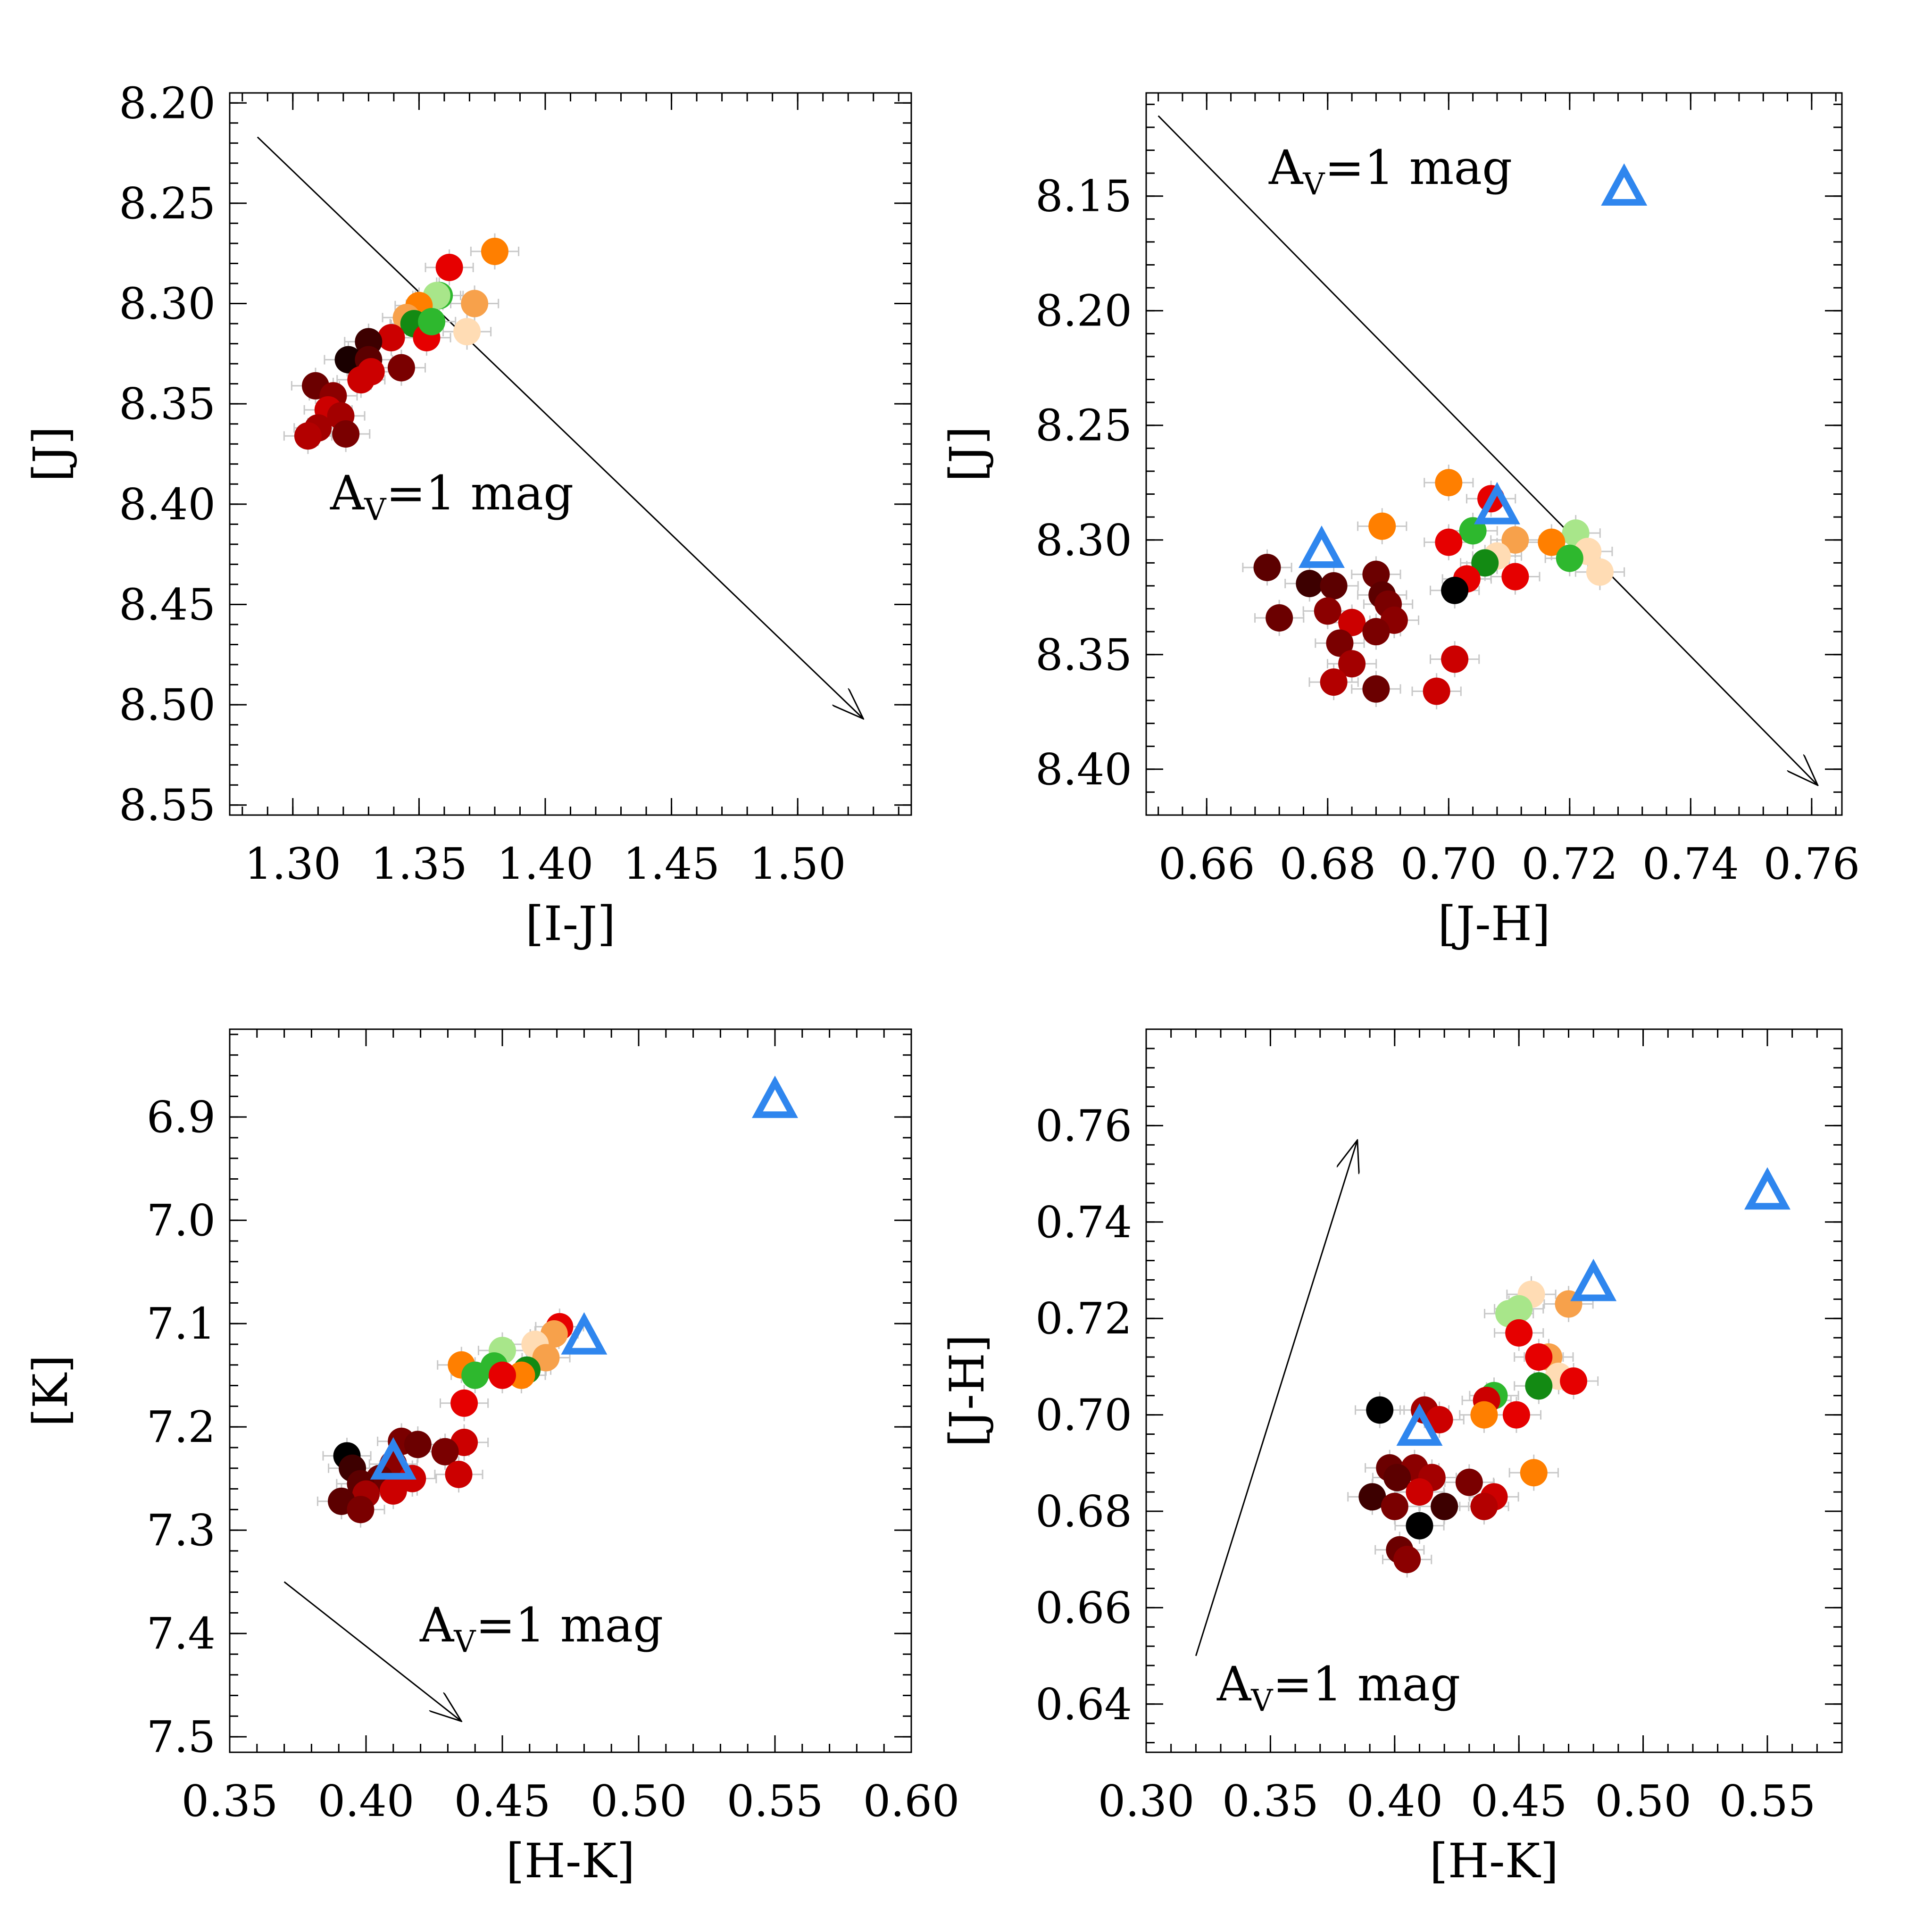  I want to click on x-axis-title: [I-J], so click(571, 924).